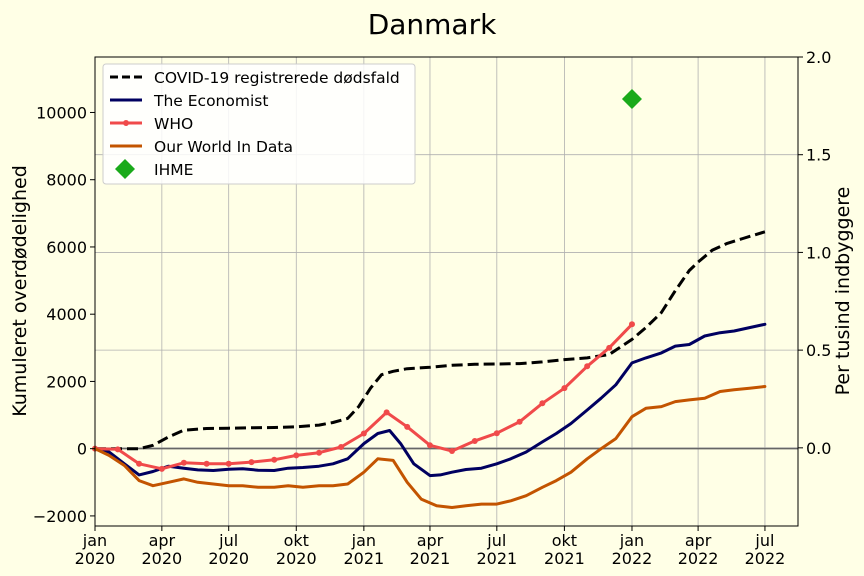 The height and width of the screenshot is (576, 864). I want to click on y-tick-label: −2000, so click(60, 516).